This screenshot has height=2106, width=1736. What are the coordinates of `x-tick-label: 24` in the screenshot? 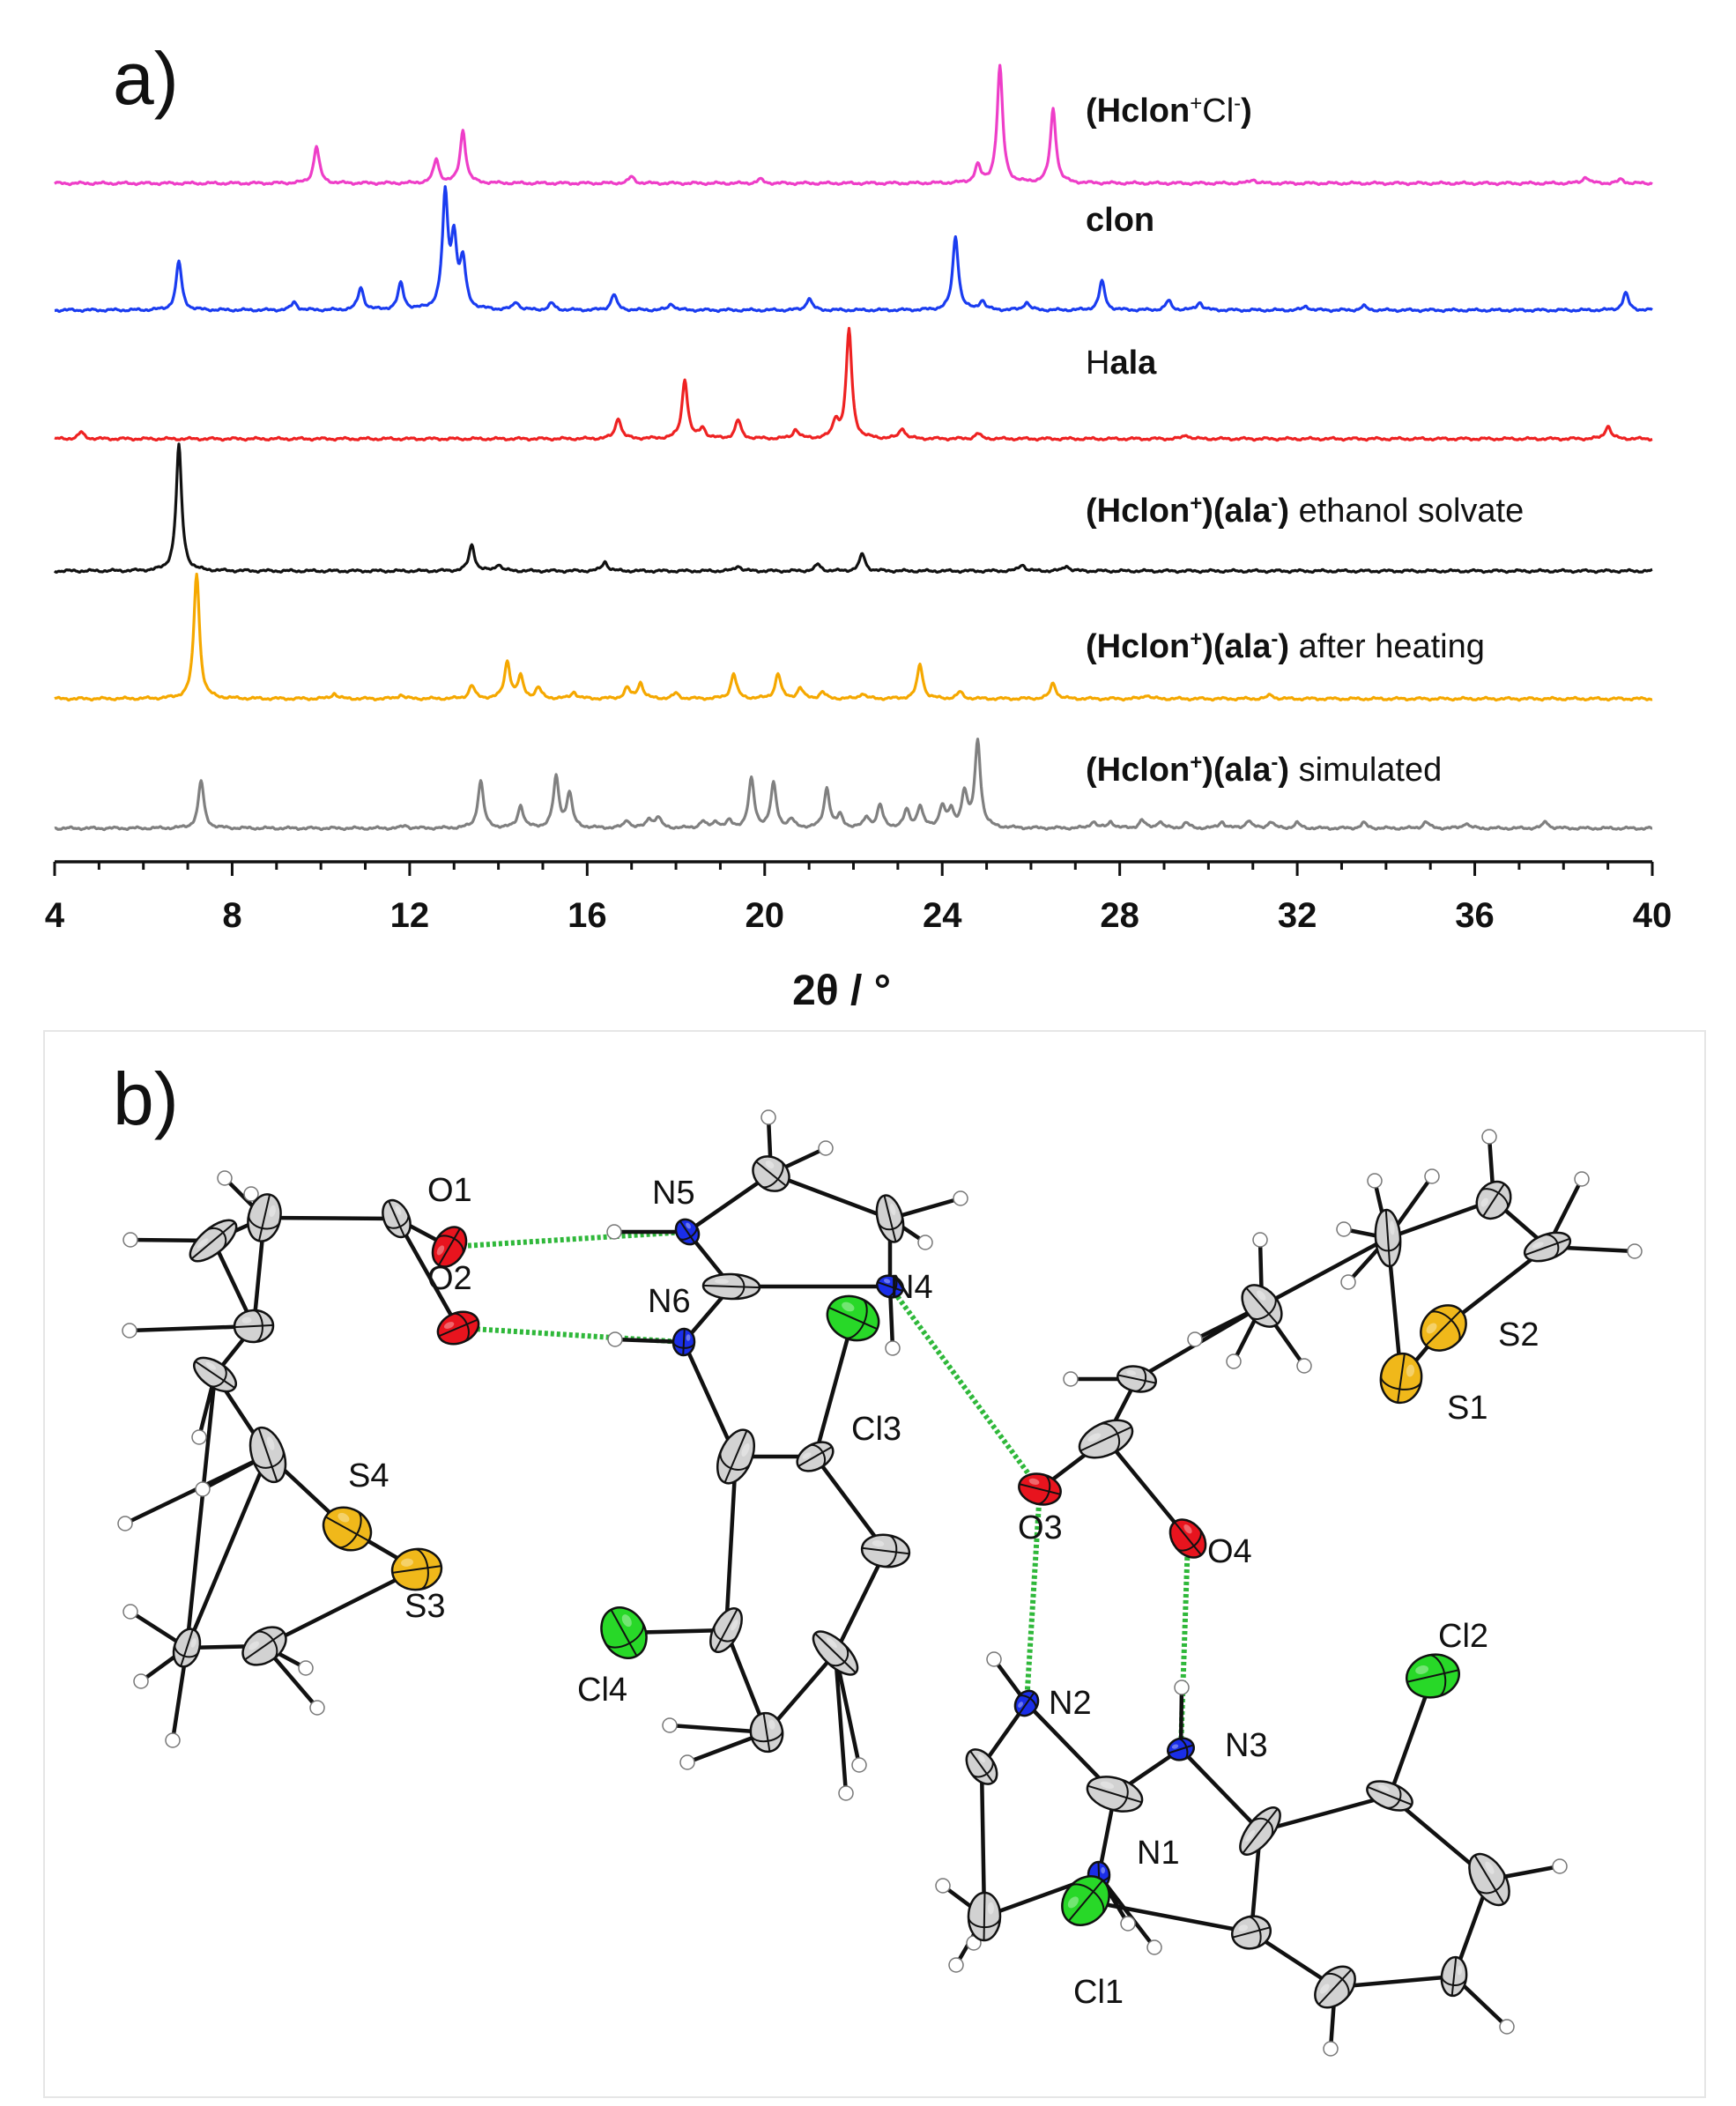 It's located at (942, 915).